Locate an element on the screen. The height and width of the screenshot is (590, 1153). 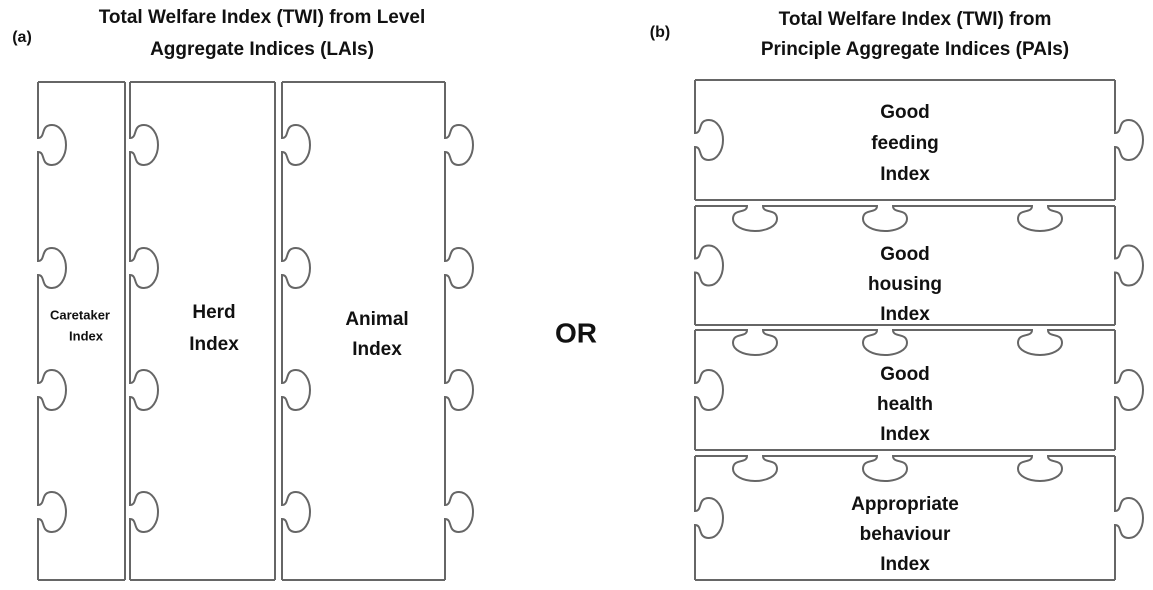
piece-label: Appropriate is located at coordinates (905, 504).